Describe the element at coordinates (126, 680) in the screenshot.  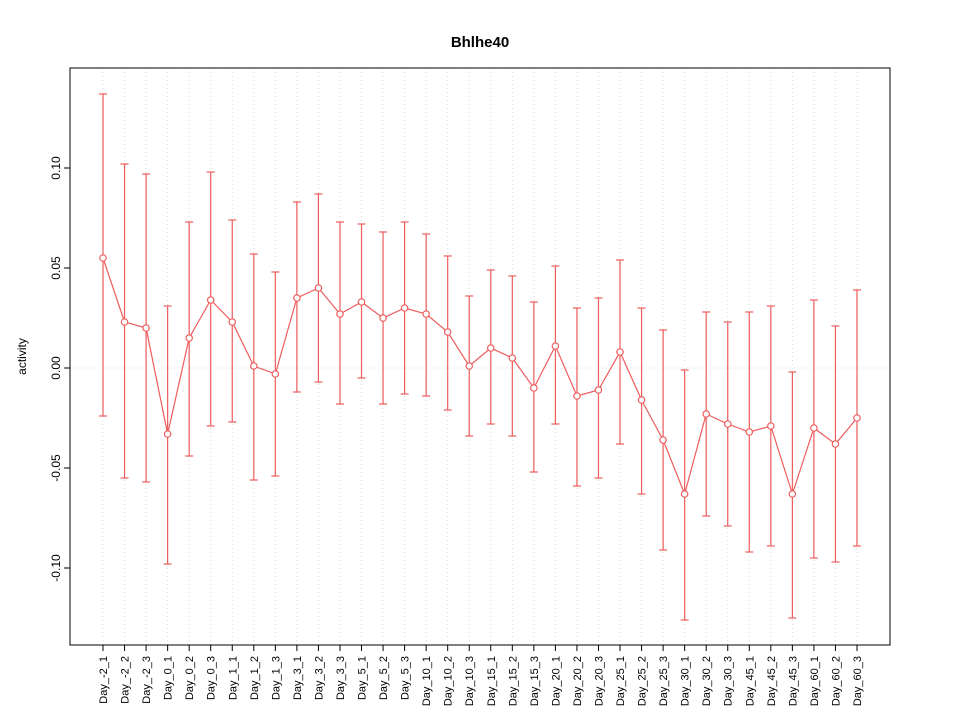
I see `x-tick-label: Day_-2_2` at that location.